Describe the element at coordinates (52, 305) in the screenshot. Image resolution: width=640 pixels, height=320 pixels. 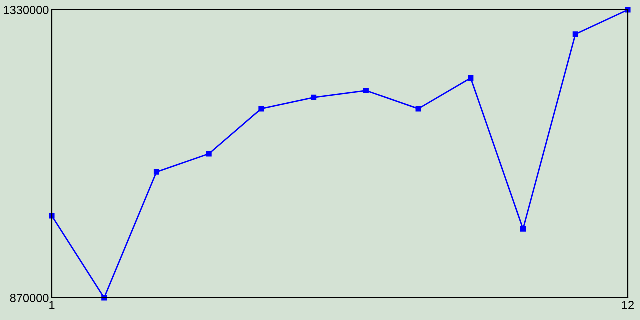
I see `x-tick-label: 1` at that location.